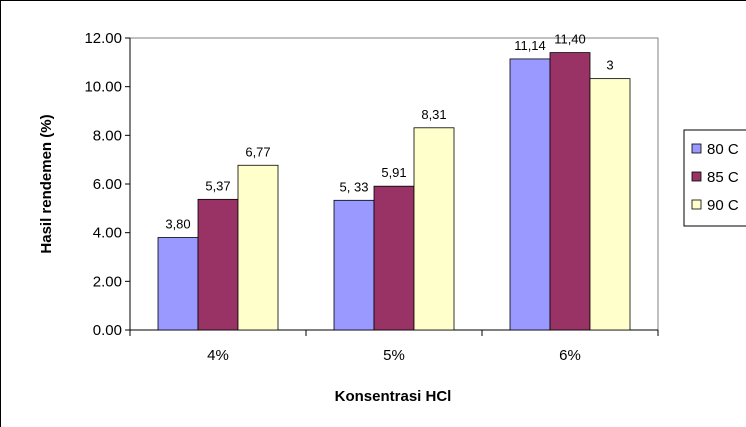 Image resolution: width=746 pixels, height=427 pixels. What do you see at coordinates (570, 355) in the screenshot?
I see `x-tick-label: 6%` at bounding box center [570, 355].